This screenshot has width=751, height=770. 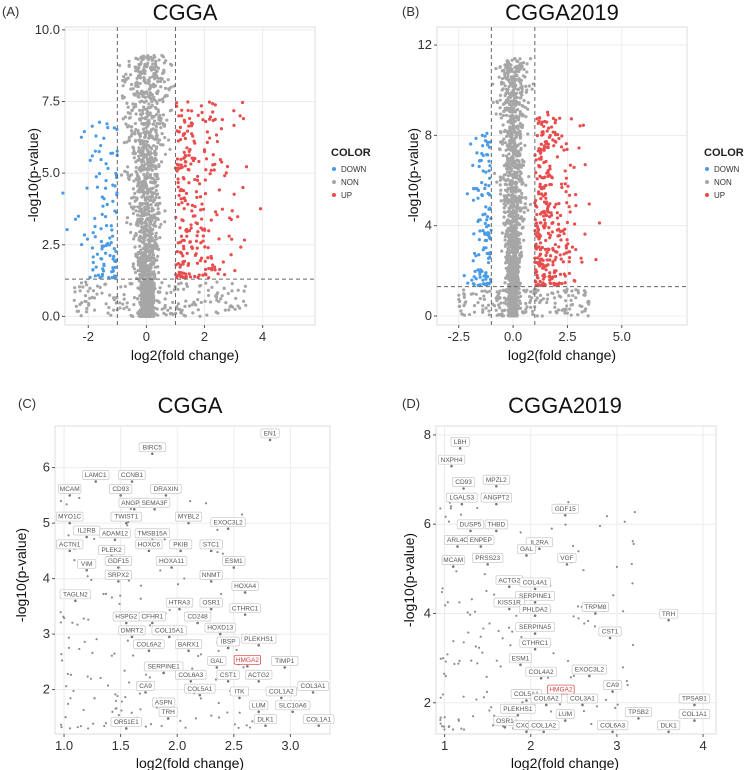 What do you see at coordinates (204, 336) in the screenshot?
I see `x-tick-label: 2` at bounding box center [204, 336].